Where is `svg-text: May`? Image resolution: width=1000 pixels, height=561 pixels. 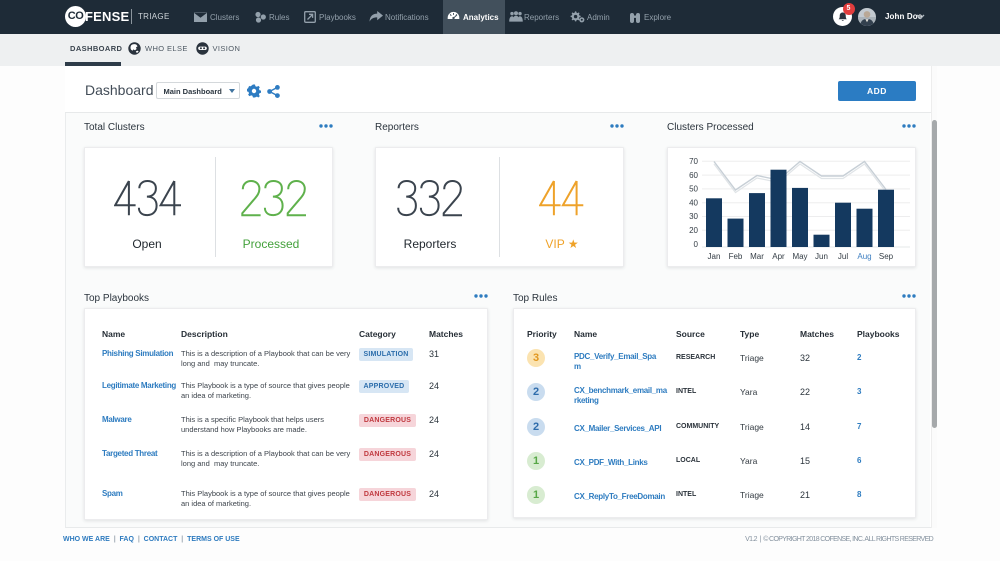 svg-text: May is located at coordinates (799, 256).